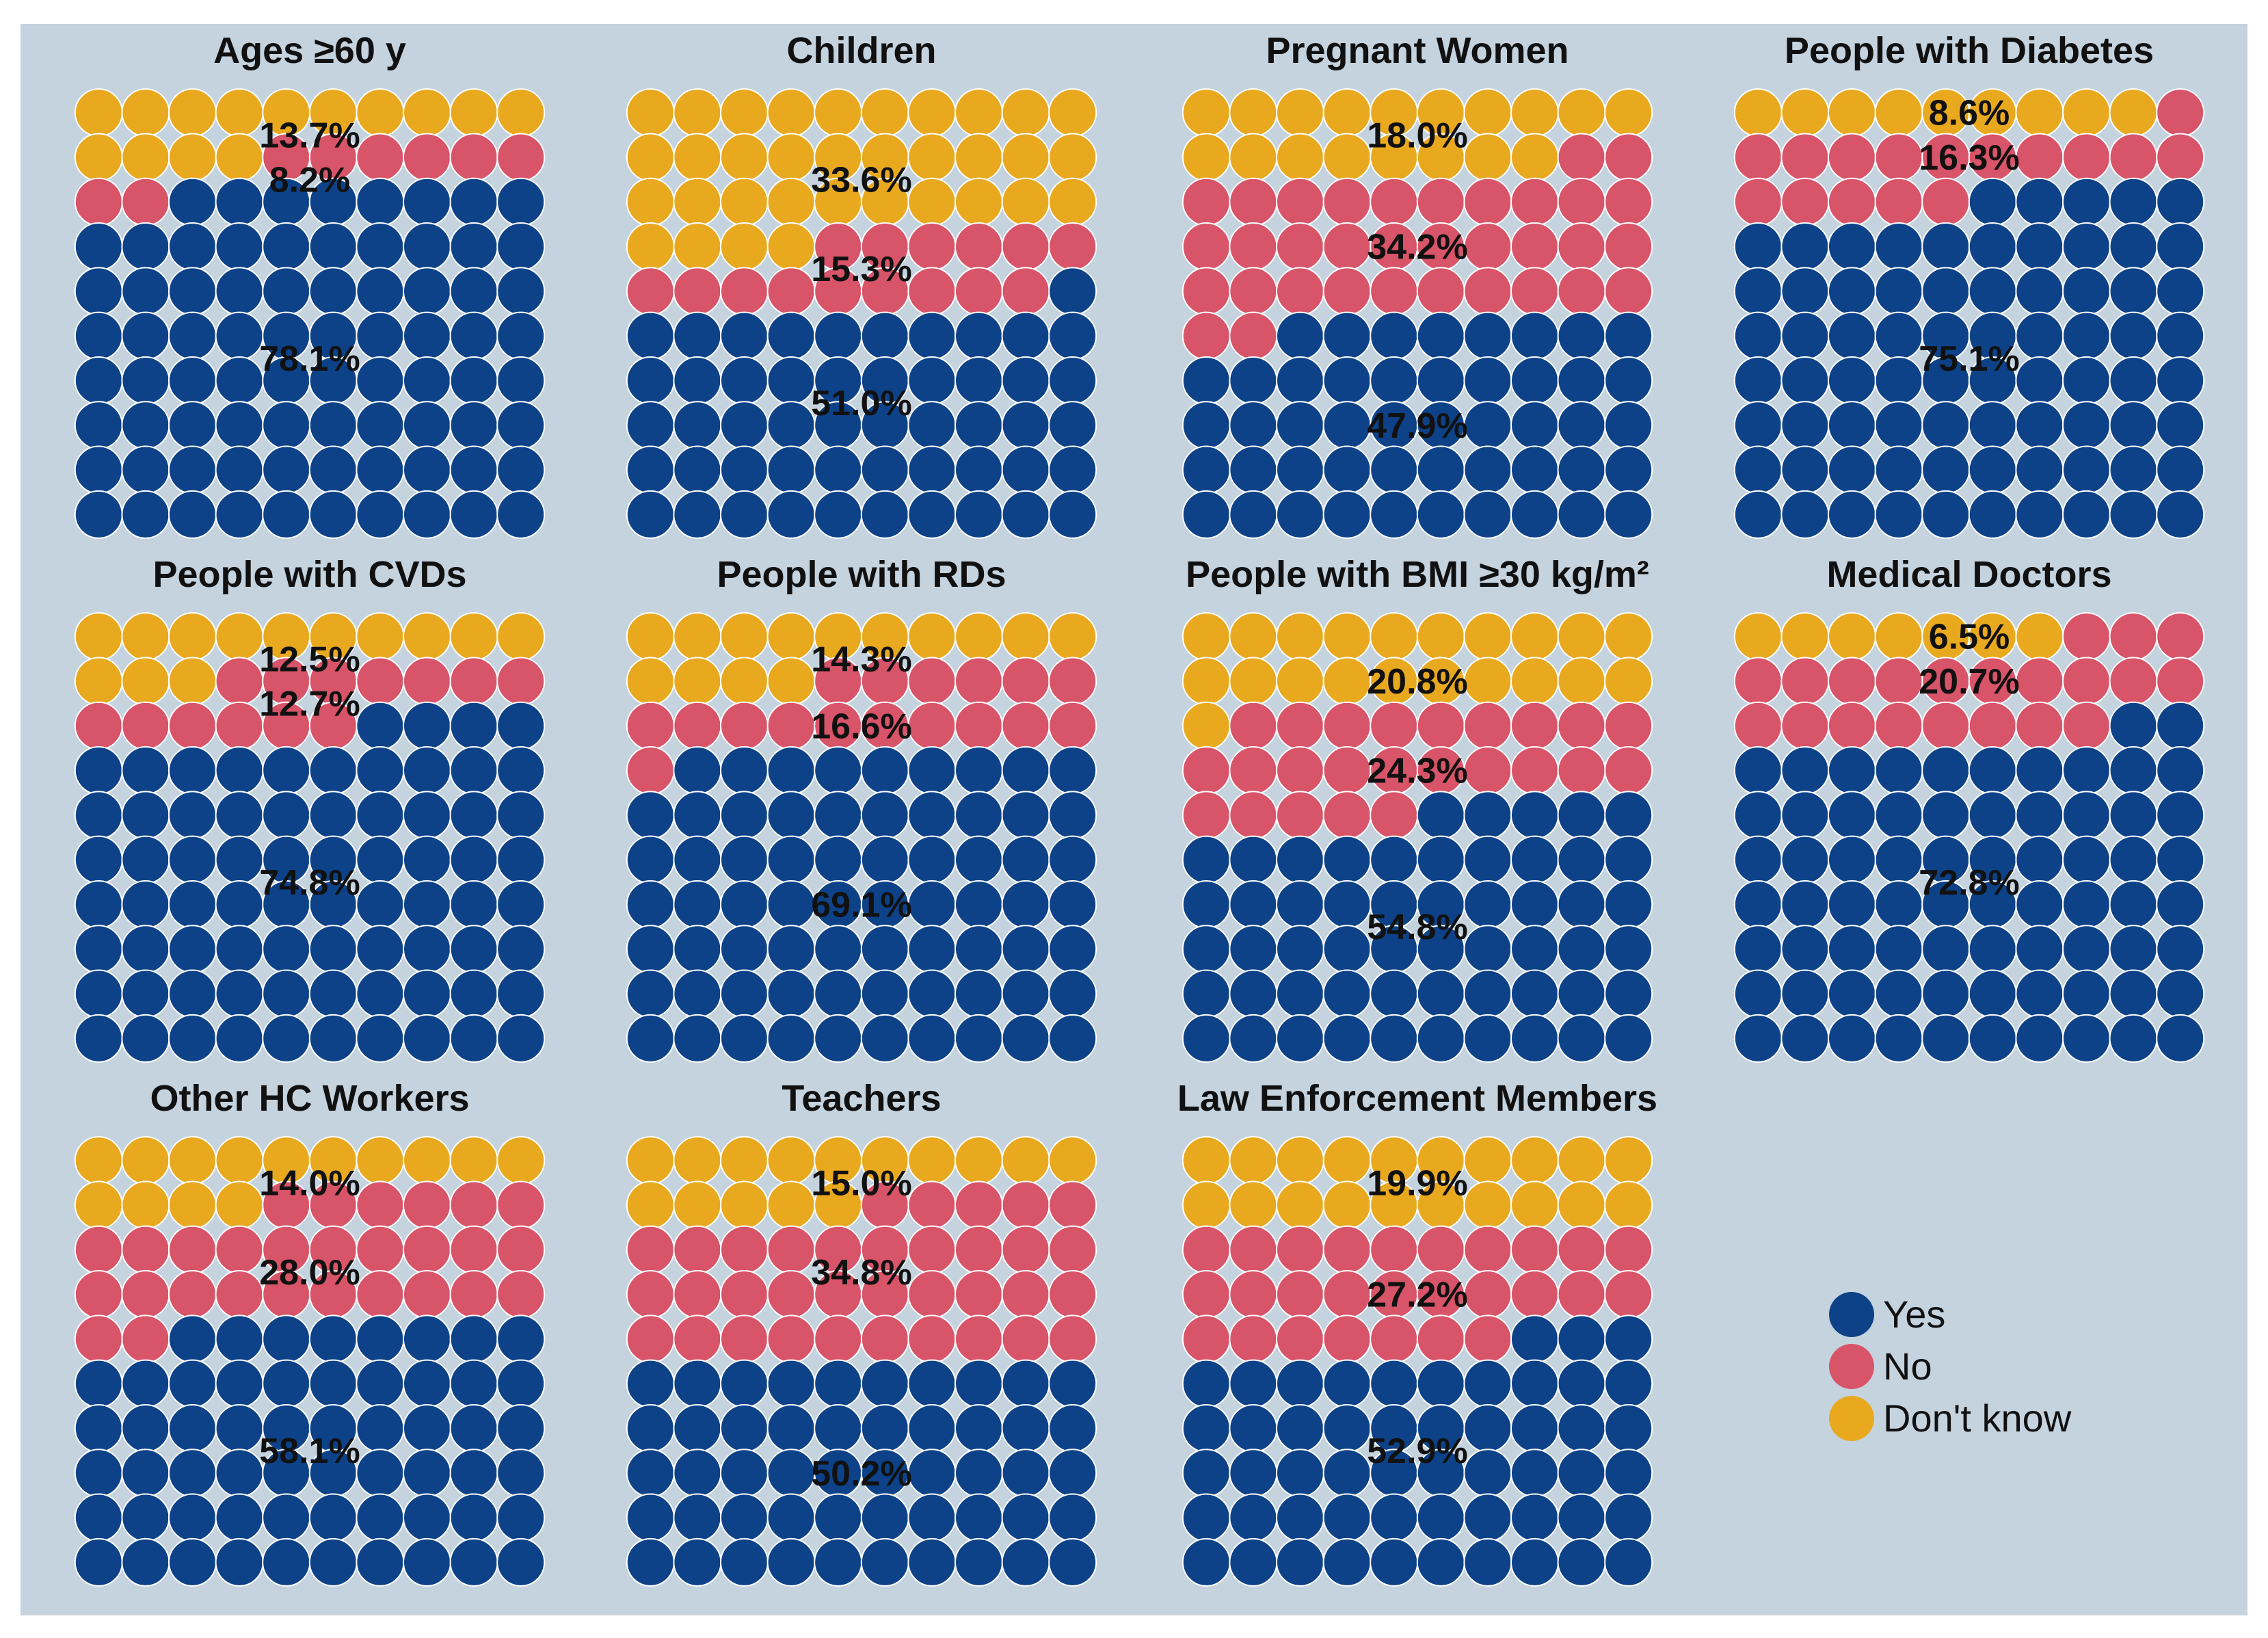 Image resolution: width=2268 pixels, height=1638 pixels. I want to click on percent-label-dont-know: 14.0%, so click(309, 1183).